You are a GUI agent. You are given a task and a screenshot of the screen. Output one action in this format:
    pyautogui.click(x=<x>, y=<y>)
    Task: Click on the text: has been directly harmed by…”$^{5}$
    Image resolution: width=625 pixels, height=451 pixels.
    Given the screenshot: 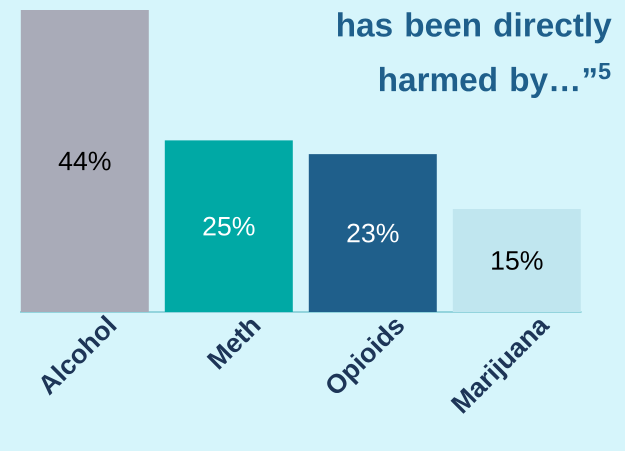 What is the action you would take?
    pyautogui.click(x=475, y=55)
    